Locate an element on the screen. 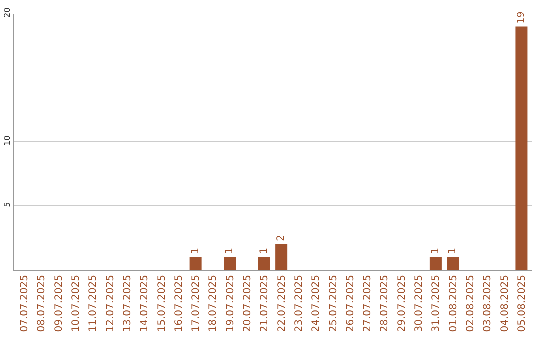  x-tick-label: 24.07.2025 is located at coordinates (316, 303).